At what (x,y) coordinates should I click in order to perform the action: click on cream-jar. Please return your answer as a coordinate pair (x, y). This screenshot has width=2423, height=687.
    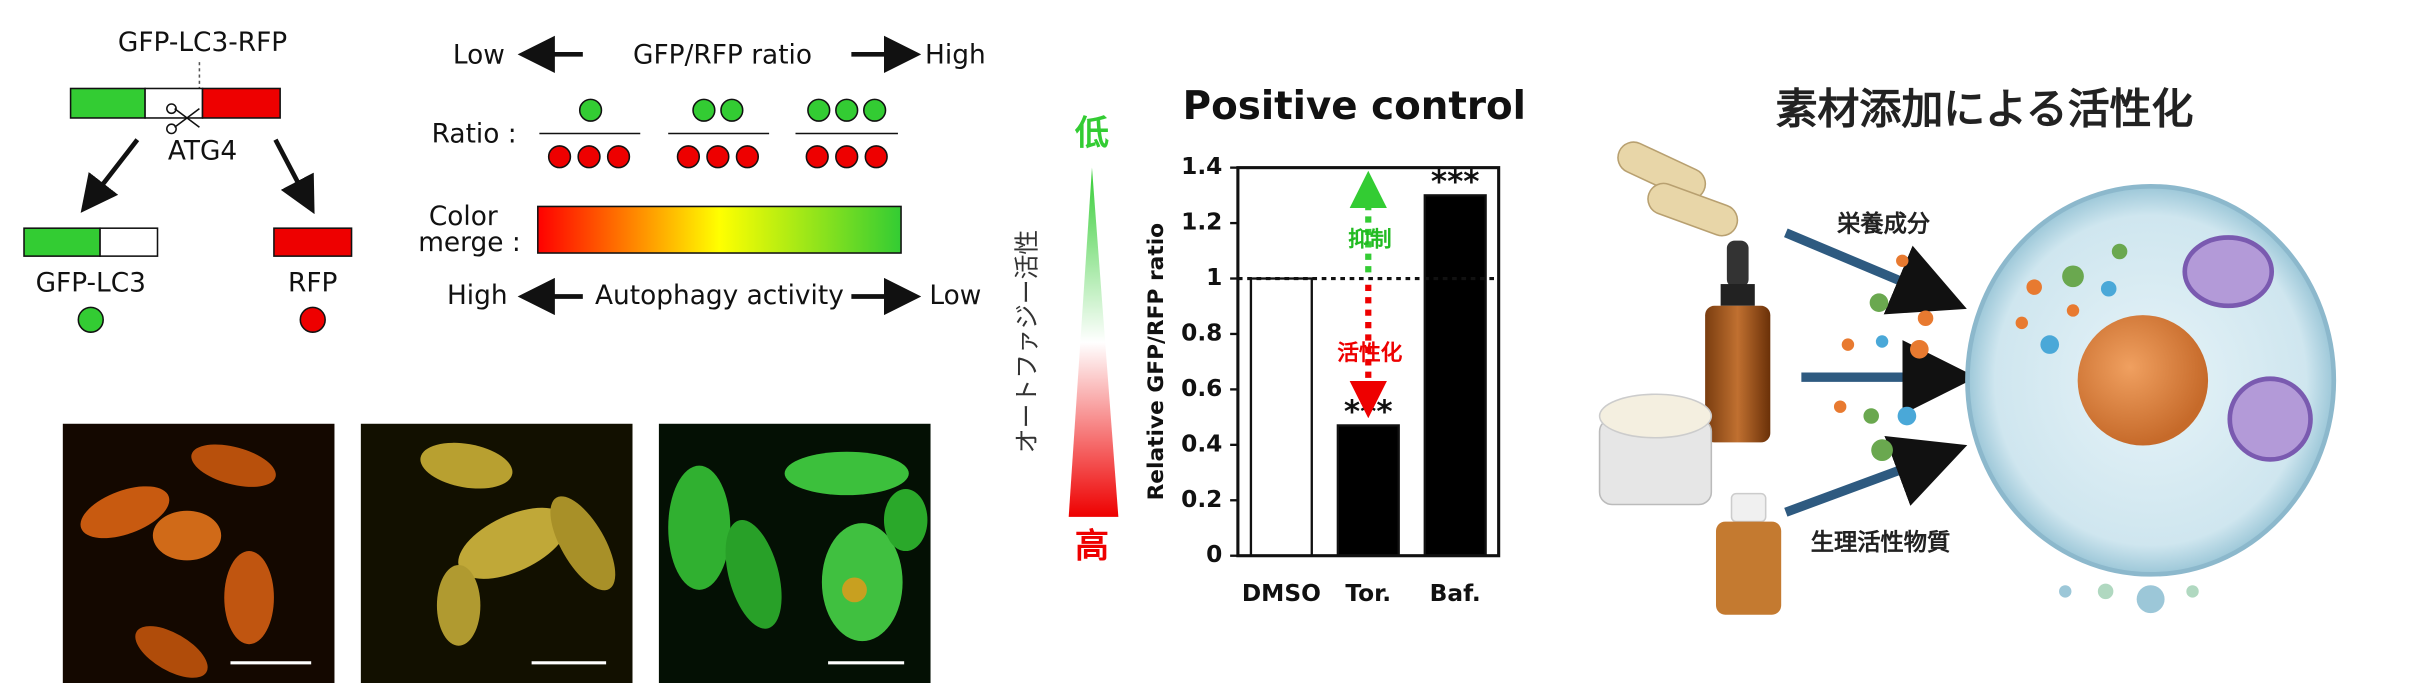
    Looking at the image, I should click on (1655, 449).